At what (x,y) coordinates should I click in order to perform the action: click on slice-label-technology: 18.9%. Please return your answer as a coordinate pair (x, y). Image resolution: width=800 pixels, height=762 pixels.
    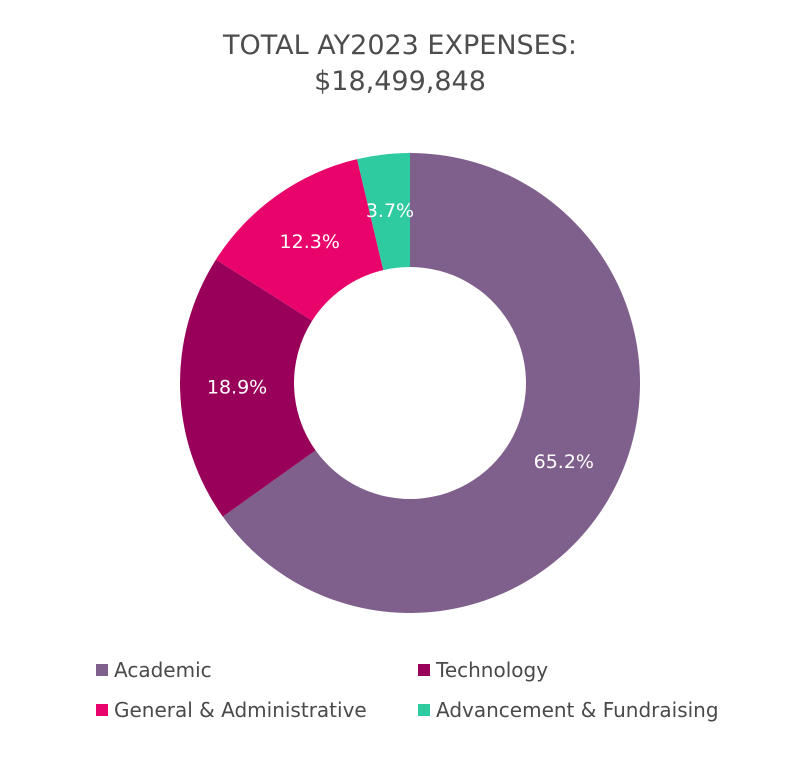
    Looking at the image, I should click on (237, 388).